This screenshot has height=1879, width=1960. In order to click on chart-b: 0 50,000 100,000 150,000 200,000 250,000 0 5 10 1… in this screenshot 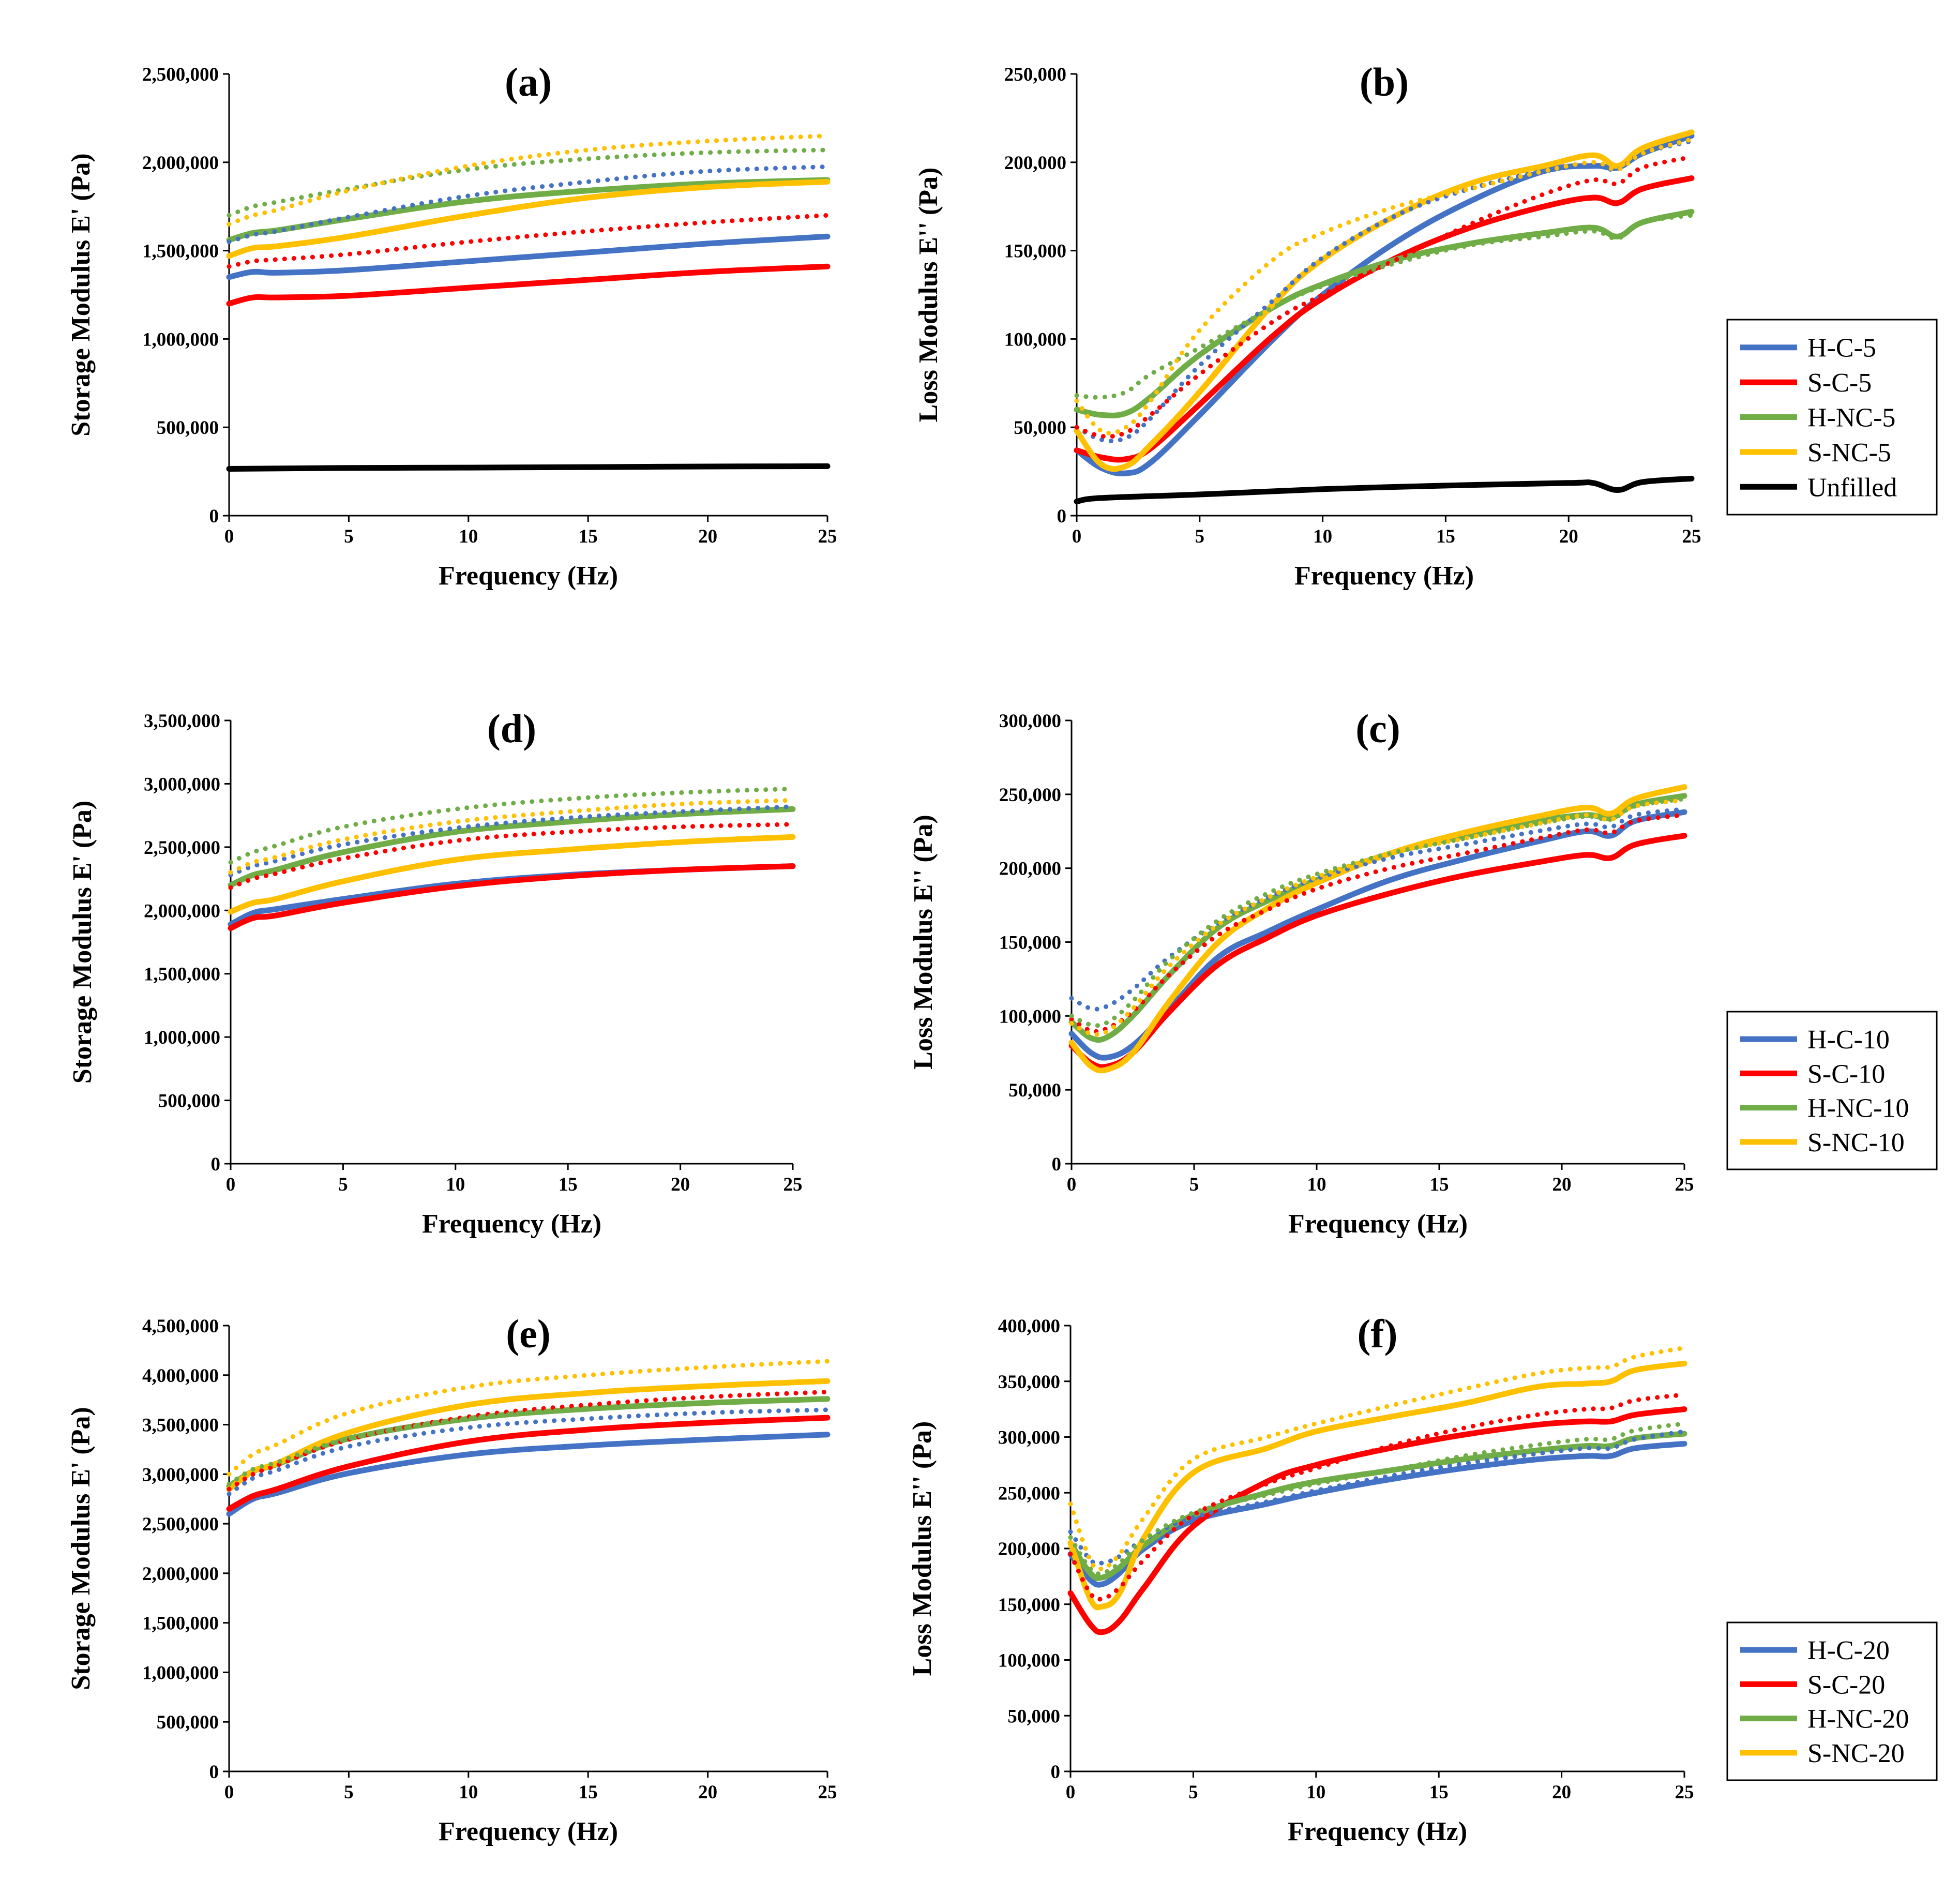, I will do `click(1307, 325)`.